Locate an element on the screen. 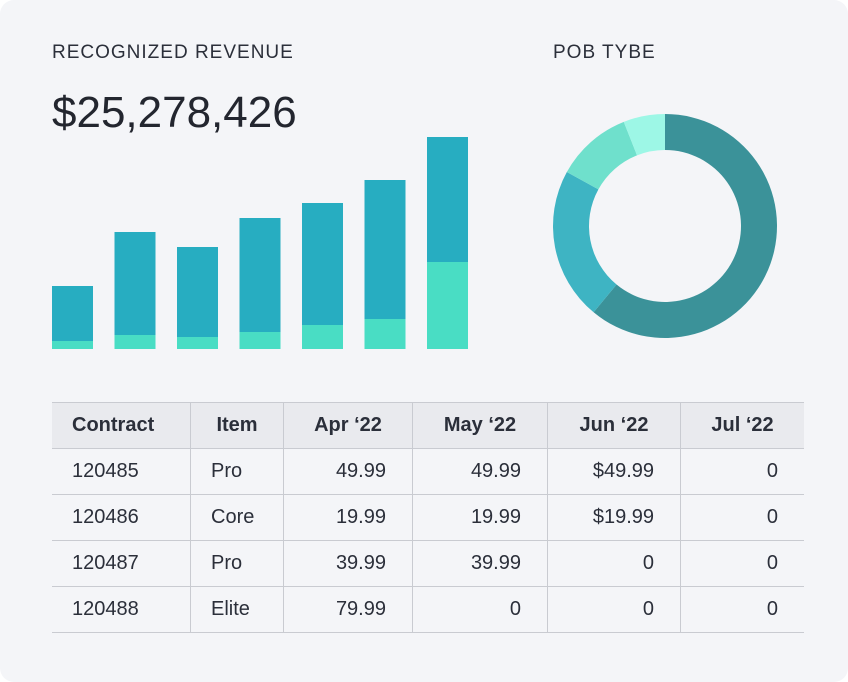  cell-contract: 120488 is located at coordinates (121, 609).